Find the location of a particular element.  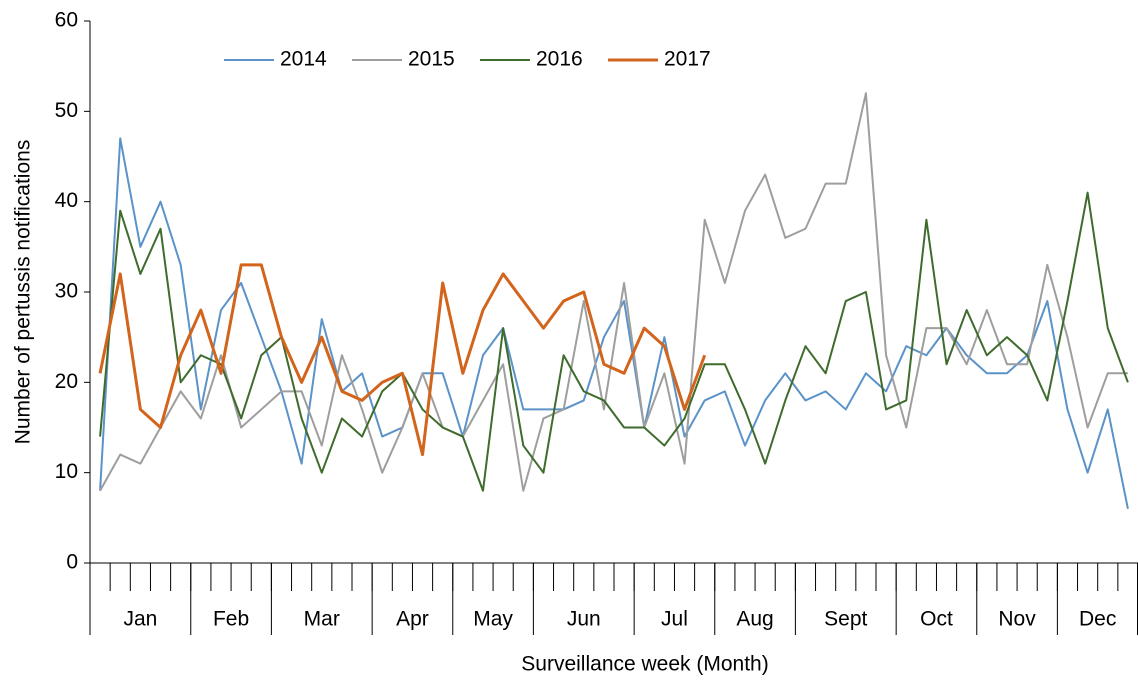

y-tick-label: 60 is located at coordinates (66, 20).